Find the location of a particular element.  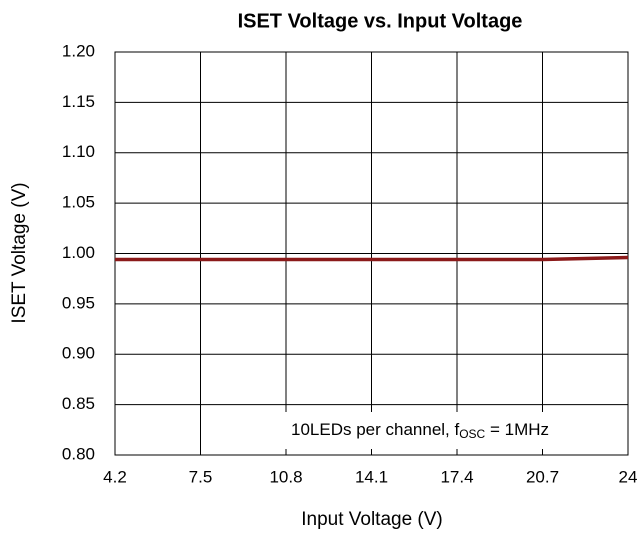

x-tick-label: 24 is located at coordinates (628, 476).